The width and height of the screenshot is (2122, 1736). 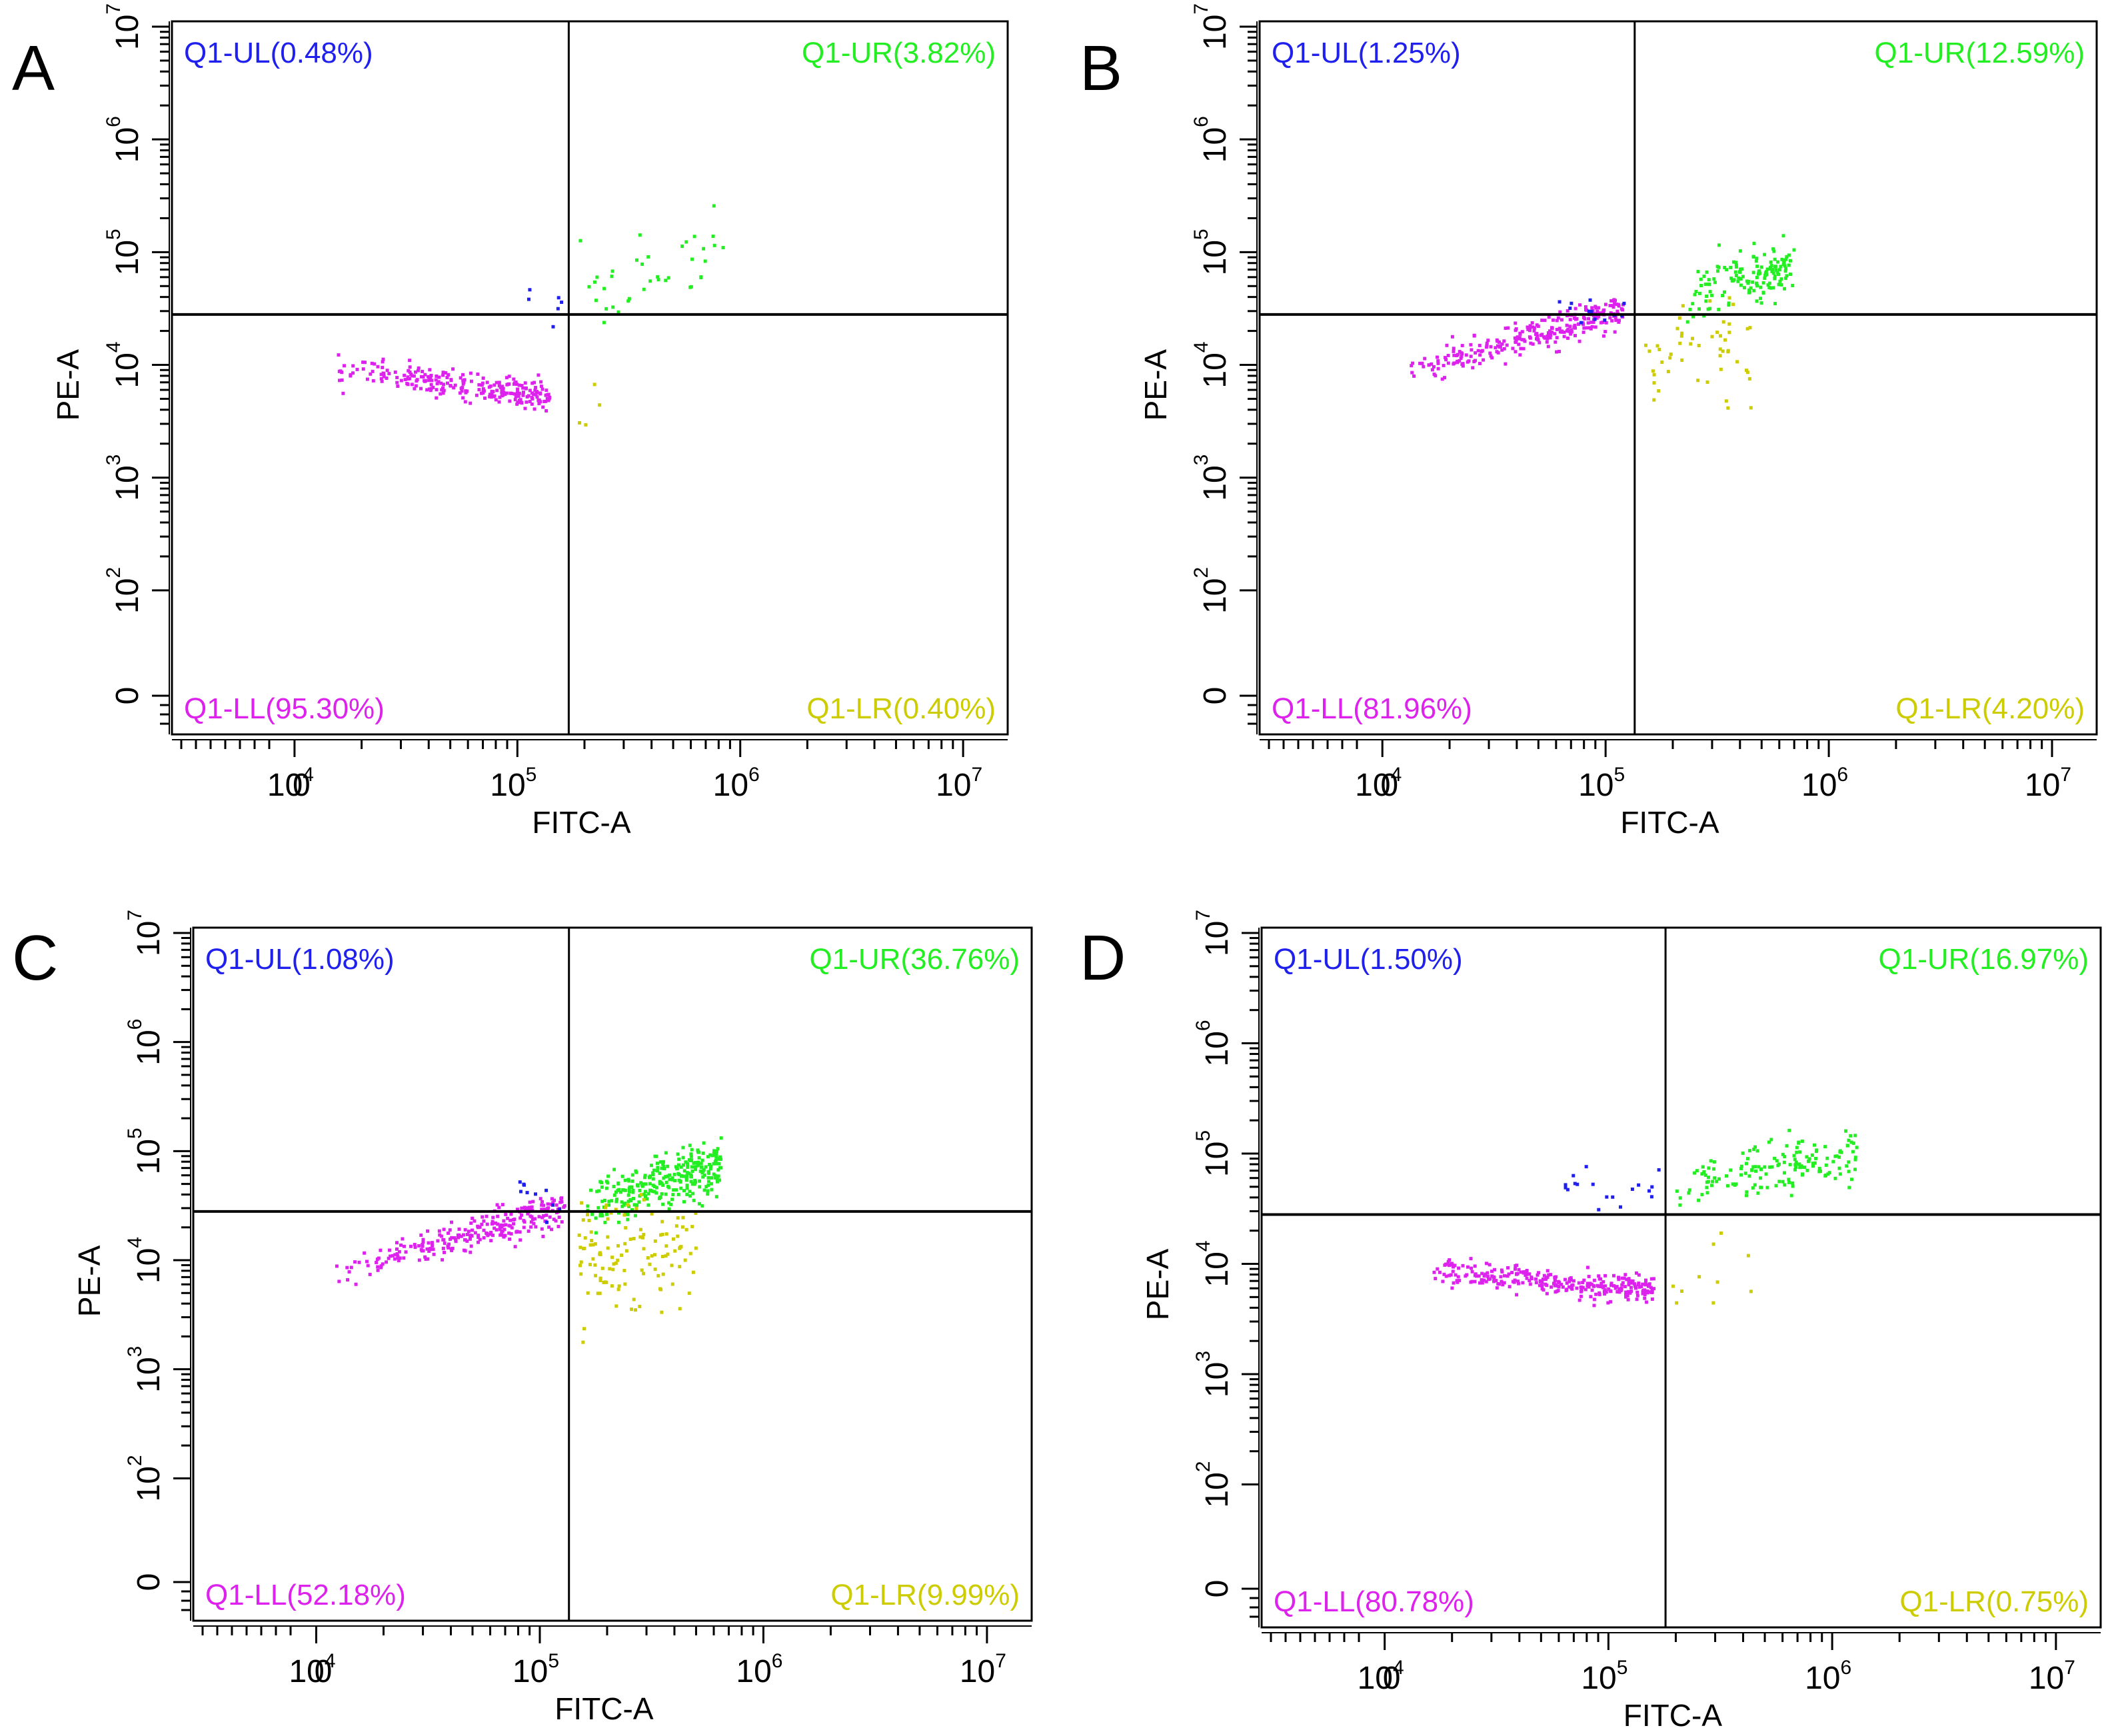 What do you see at coordinates (1203, 1136) in the screenshot?
I see `tick-exponent: 5` at bounding box center [1203, 1136].